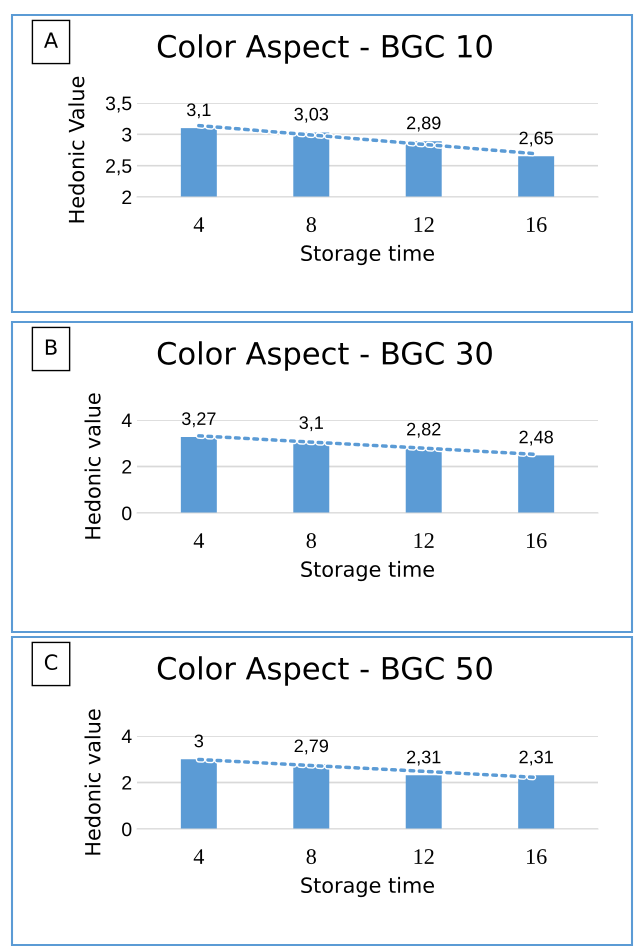 This screenshot has height=948, width=636. I want to click on data-label: 2,82, so click(423, 430).